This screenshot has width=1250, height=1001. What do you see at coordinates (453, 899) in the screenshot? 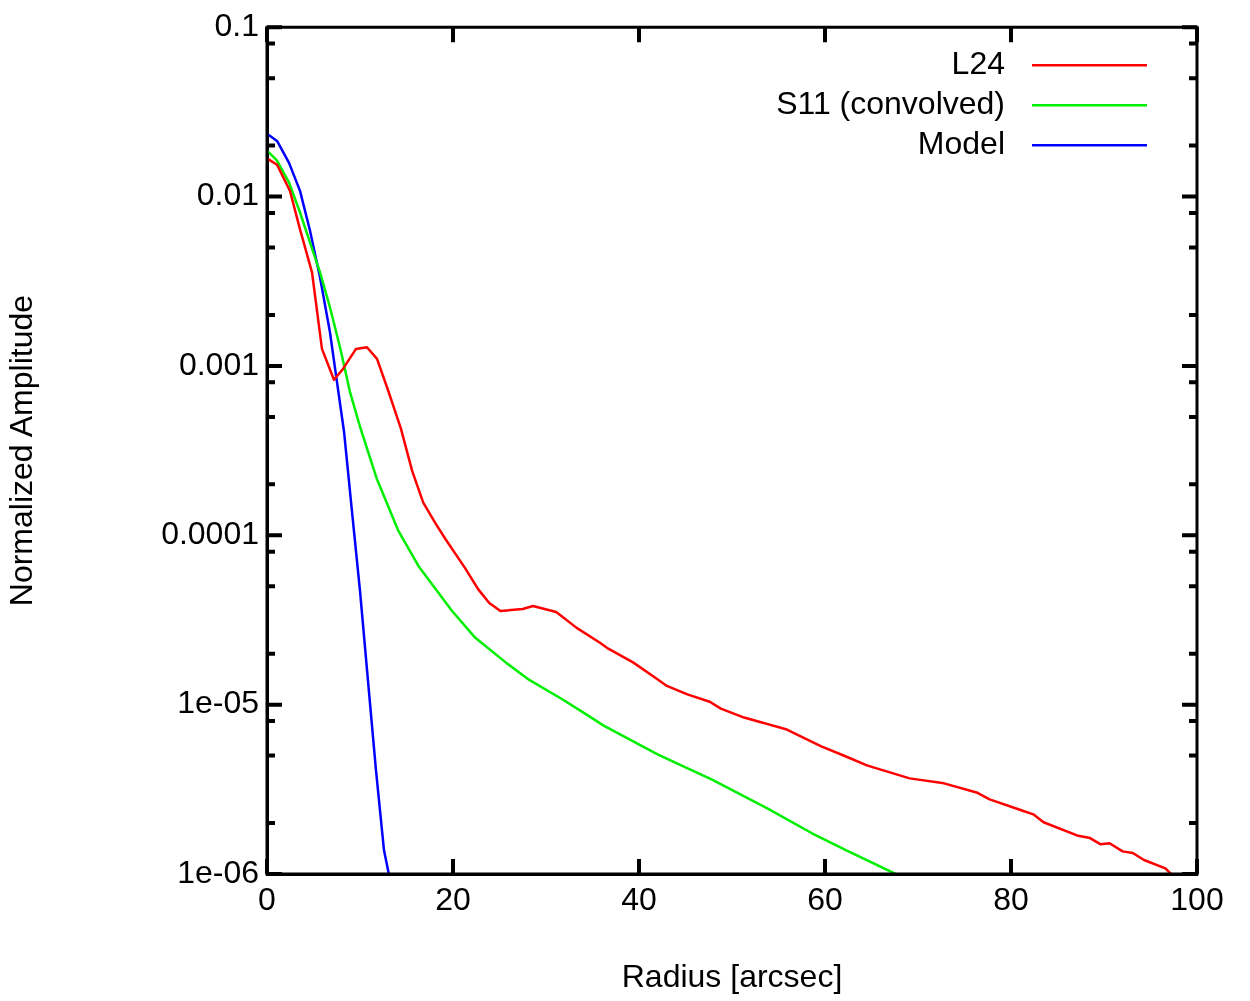
I see `x-tick-label: 20` at bounding box center [453, 899].